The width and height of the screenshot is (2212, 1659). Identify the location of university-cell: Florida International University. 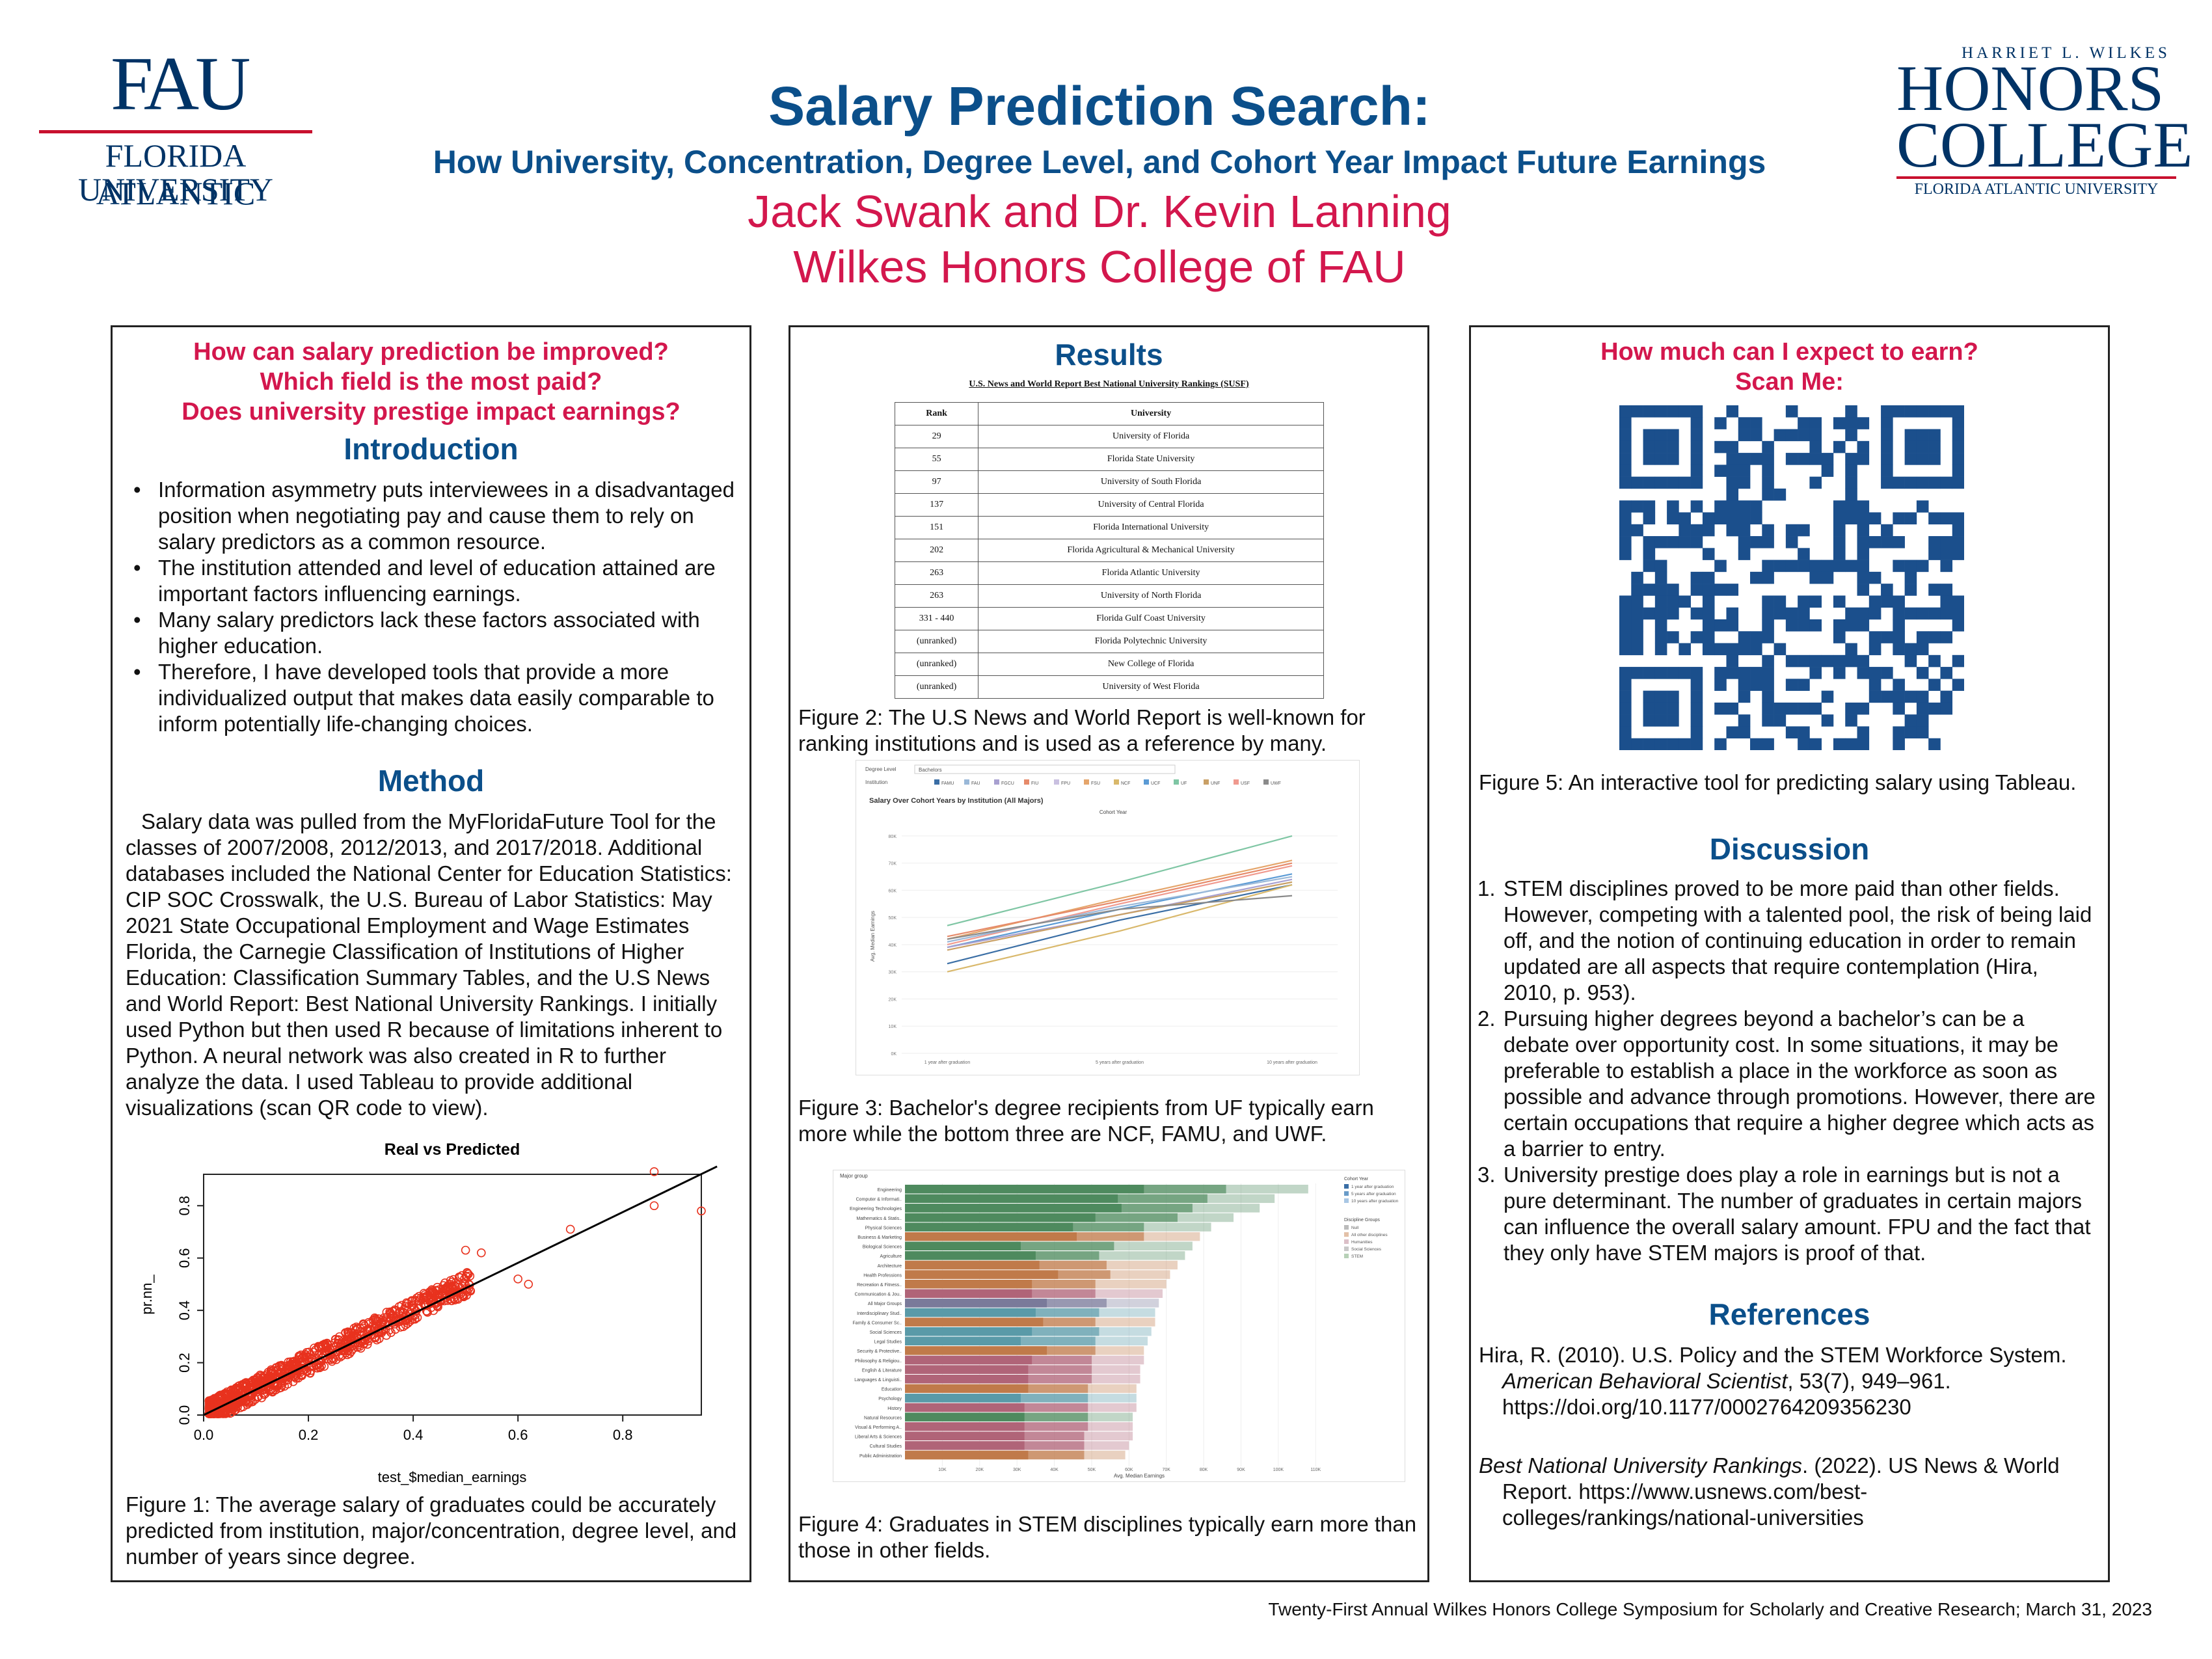
(1151, 527).